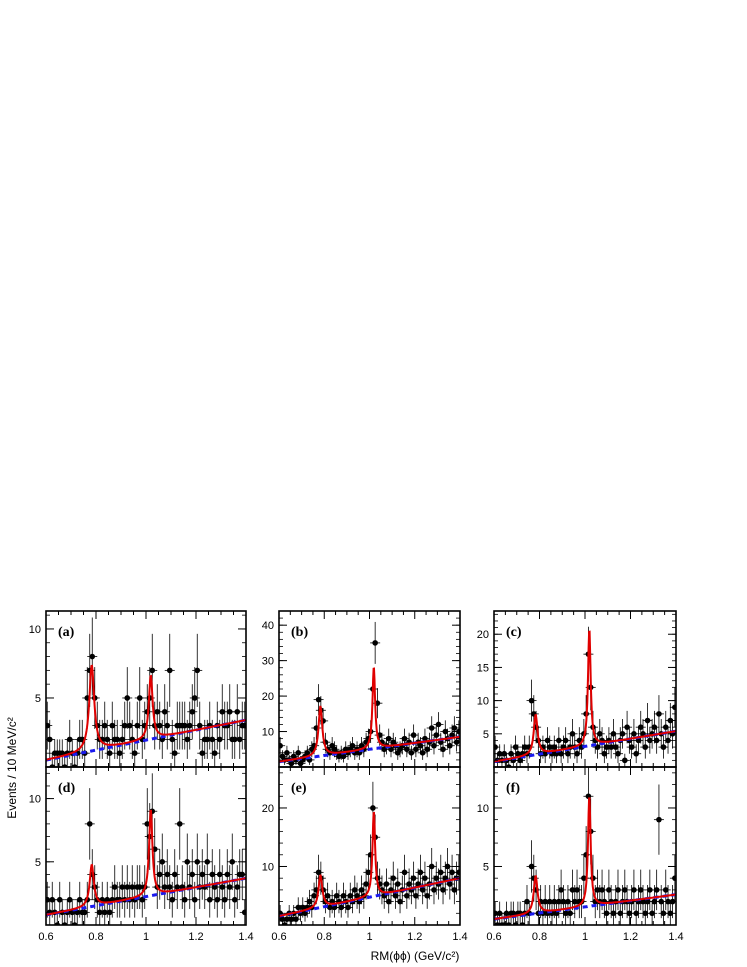 The width and height of the screenshot is (747, 967). Describe the element at coordinates (577, 689) in the screenshot. I see `panel-c: 5 10 15 20 (c)` at that location.